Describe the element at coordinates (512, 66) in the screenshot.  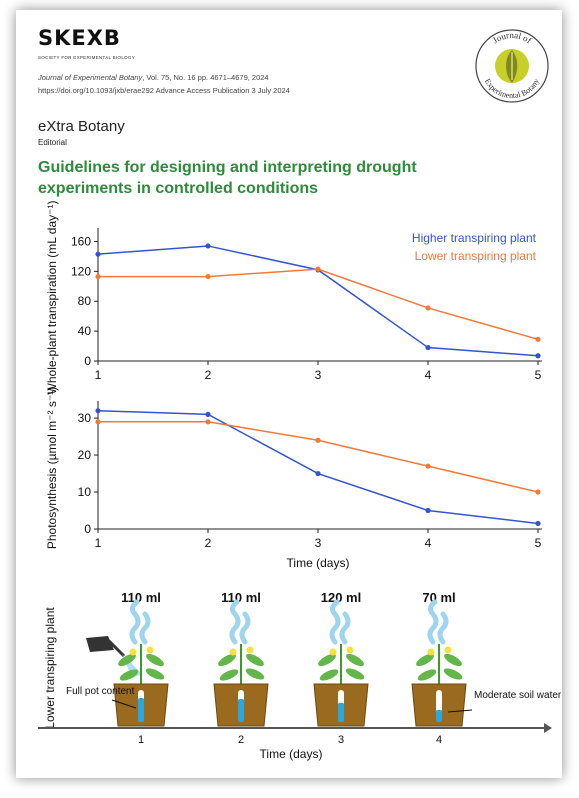
I see `journal-seal-icon: Journal of Experimental Botany` at that location.